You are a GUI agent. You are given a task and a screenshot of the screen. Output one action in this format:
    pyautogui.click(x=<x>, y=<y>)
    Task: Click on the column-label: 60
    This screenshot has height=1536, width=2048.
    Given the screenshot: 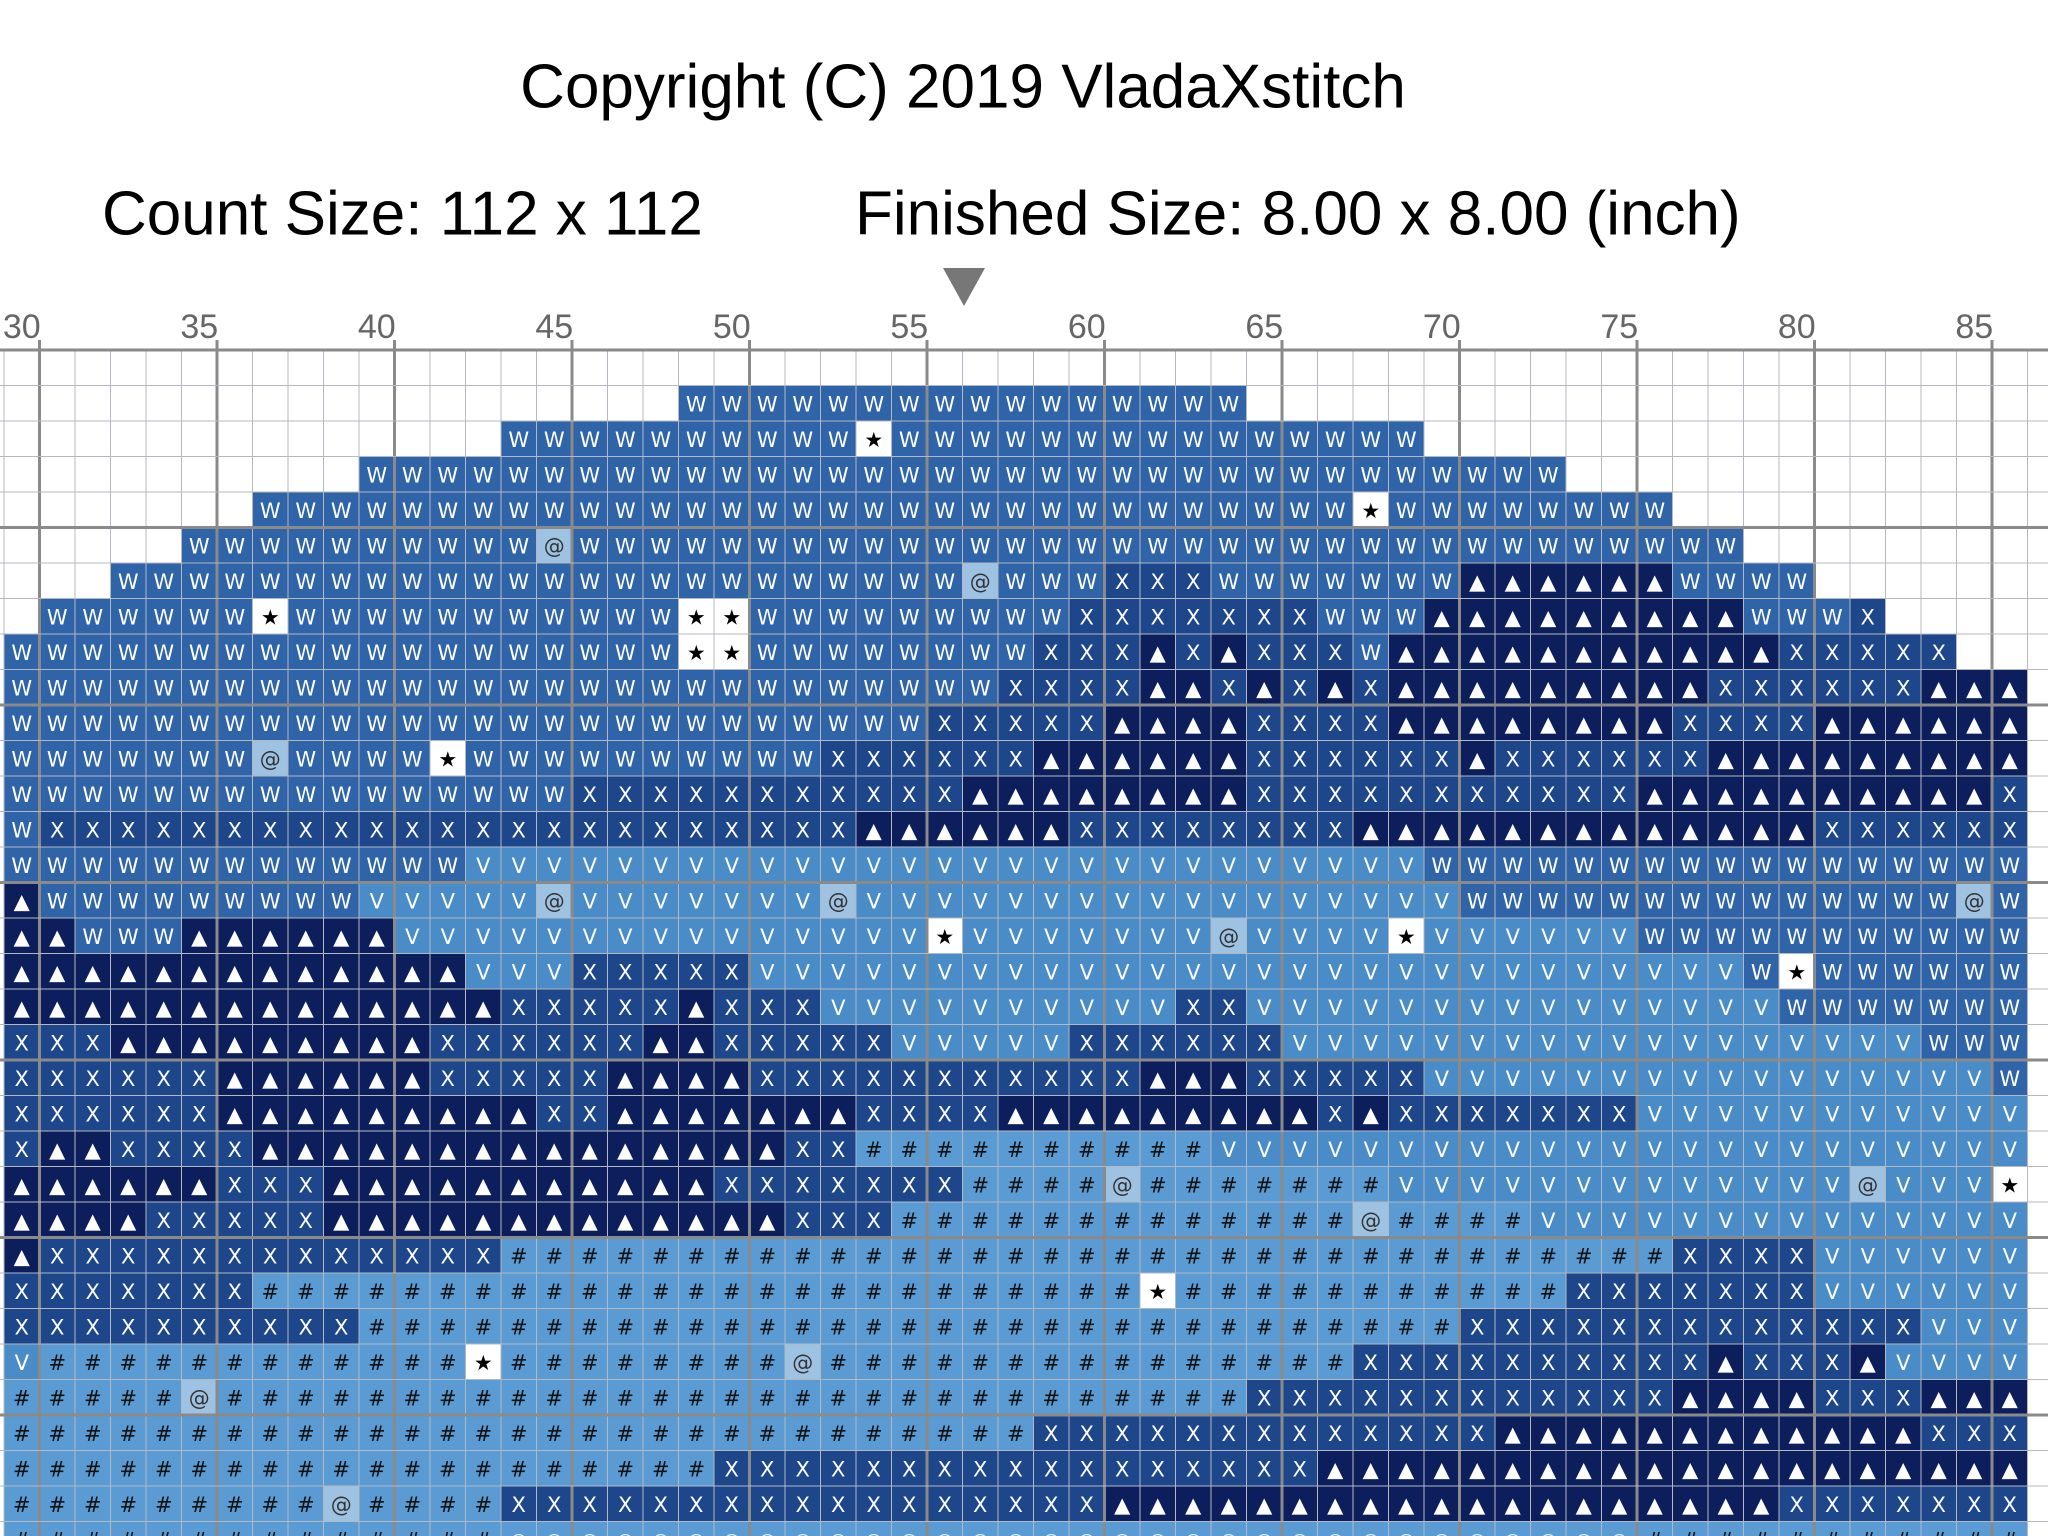 What is the action you would take?
    pyautogui.click(x=1087, y=327)
    